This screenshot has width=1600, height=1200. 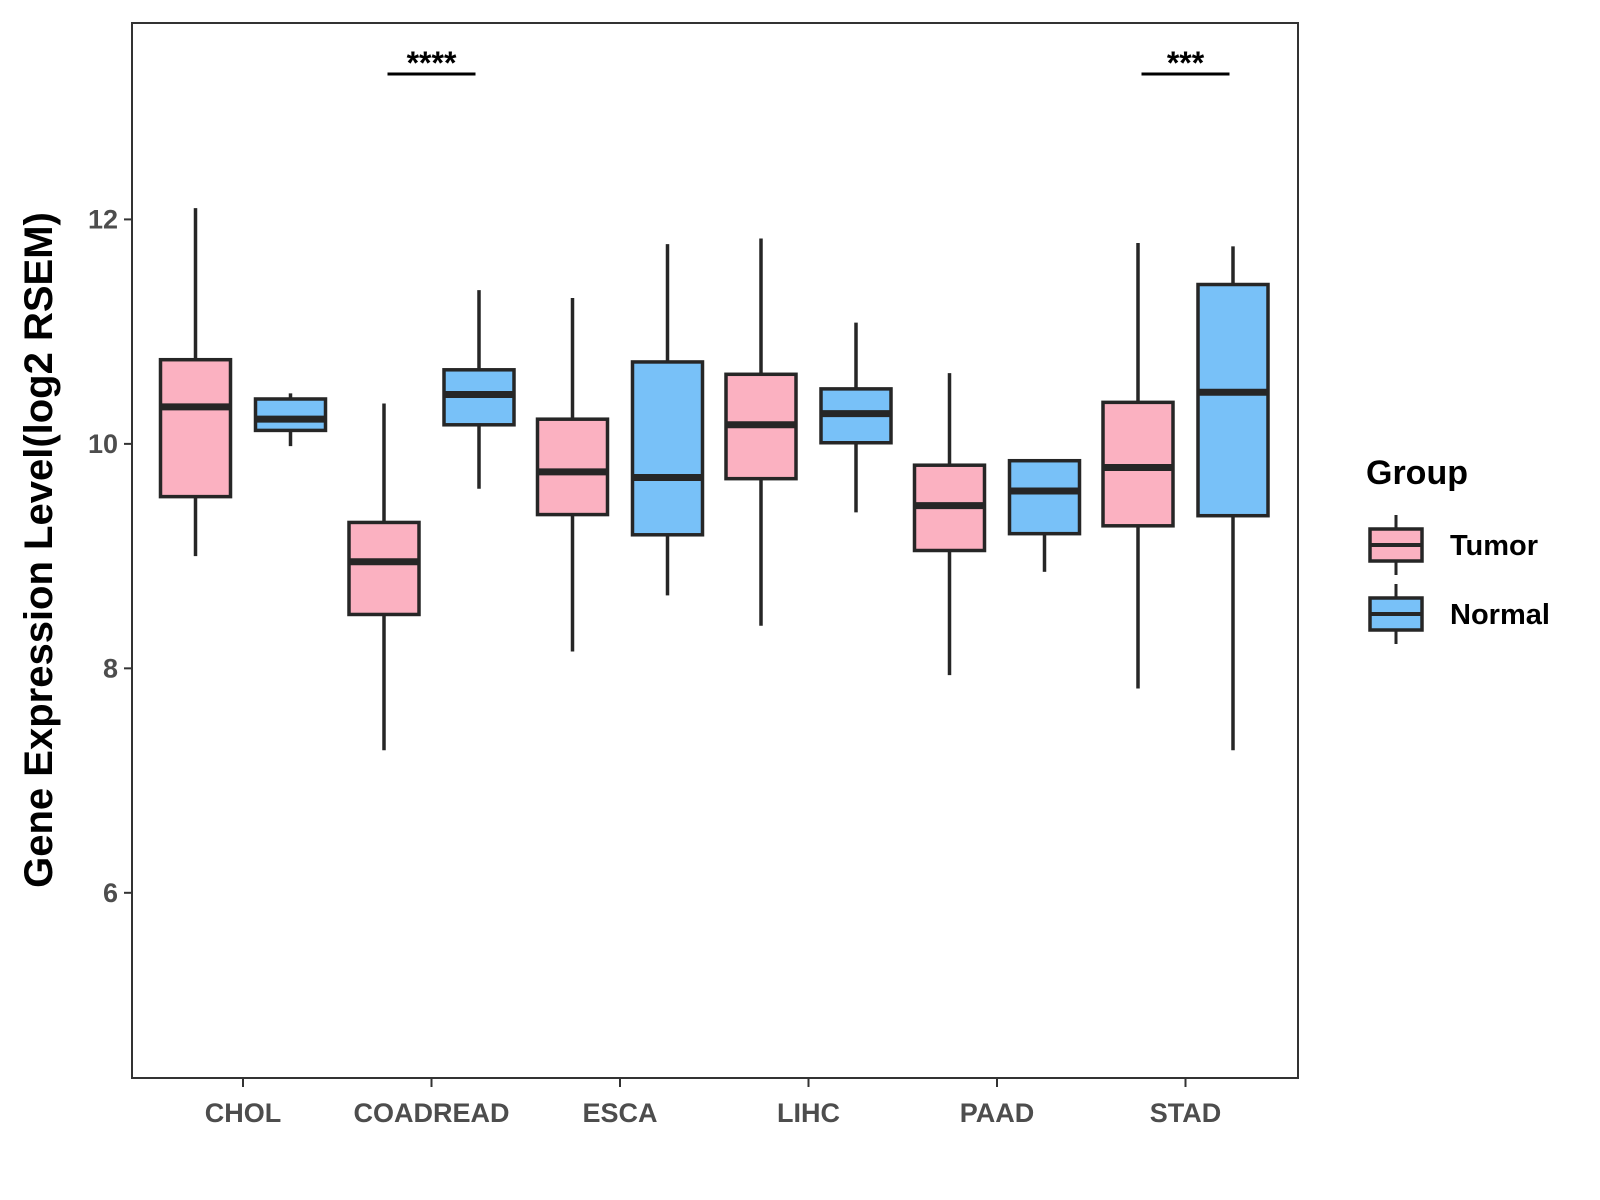 I want to click on y-tick-label: 6, so click(x=110, y=893).